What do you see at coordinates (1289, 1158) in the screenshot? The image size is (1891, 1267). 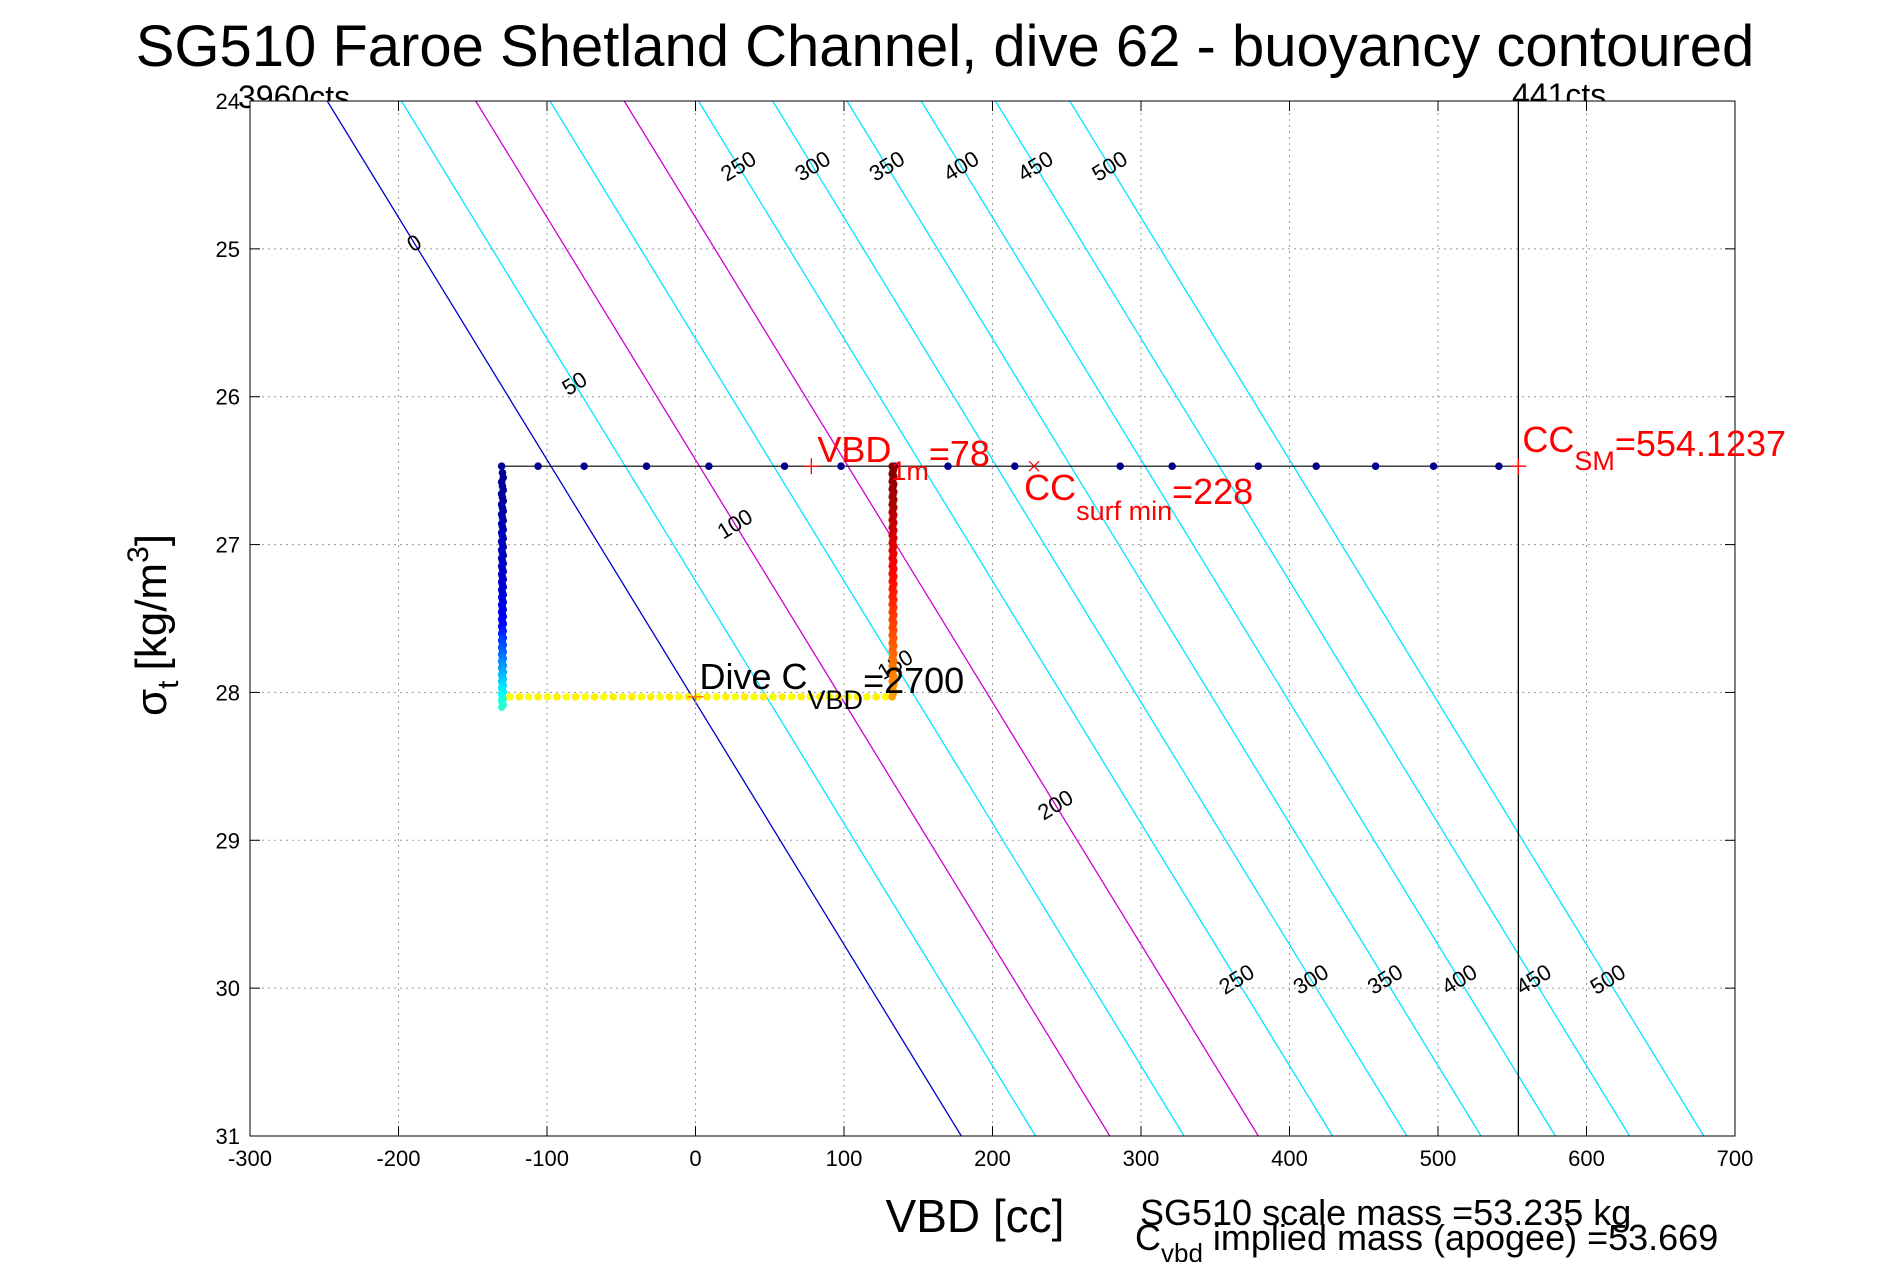 I see `x-tick-label: 400` at bounding box center [1289, 1158].